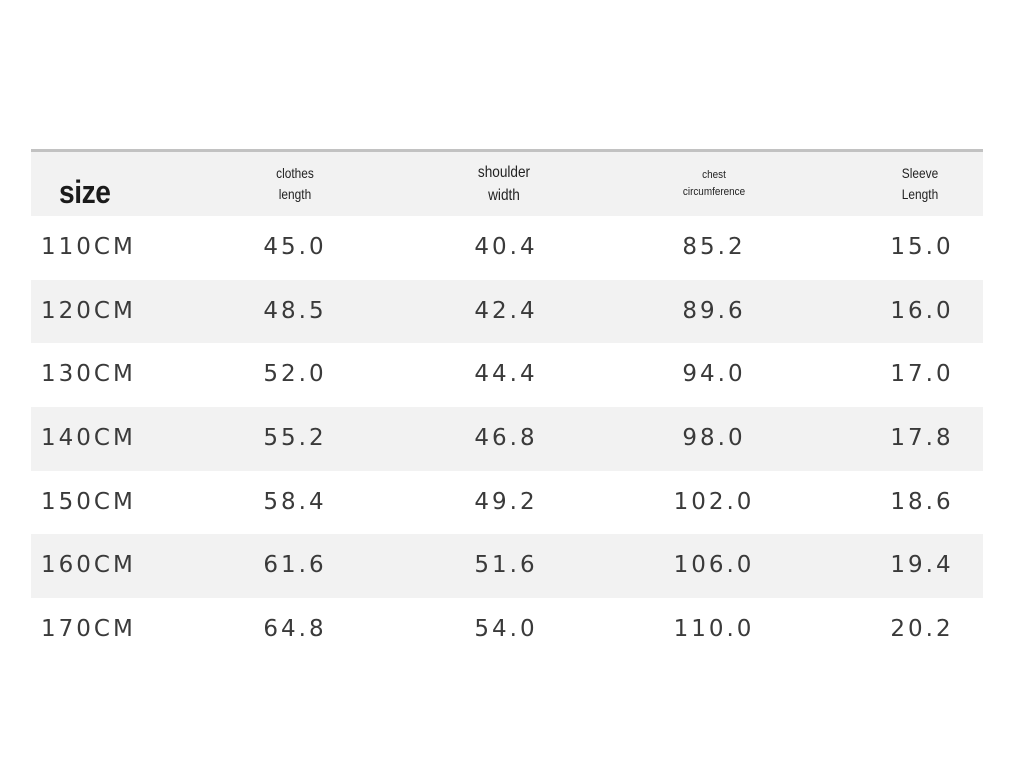 The width and height of the screenshot is (1023, 768). I want to click on cell-sleeve-length: 17.0, so click(922, 374).